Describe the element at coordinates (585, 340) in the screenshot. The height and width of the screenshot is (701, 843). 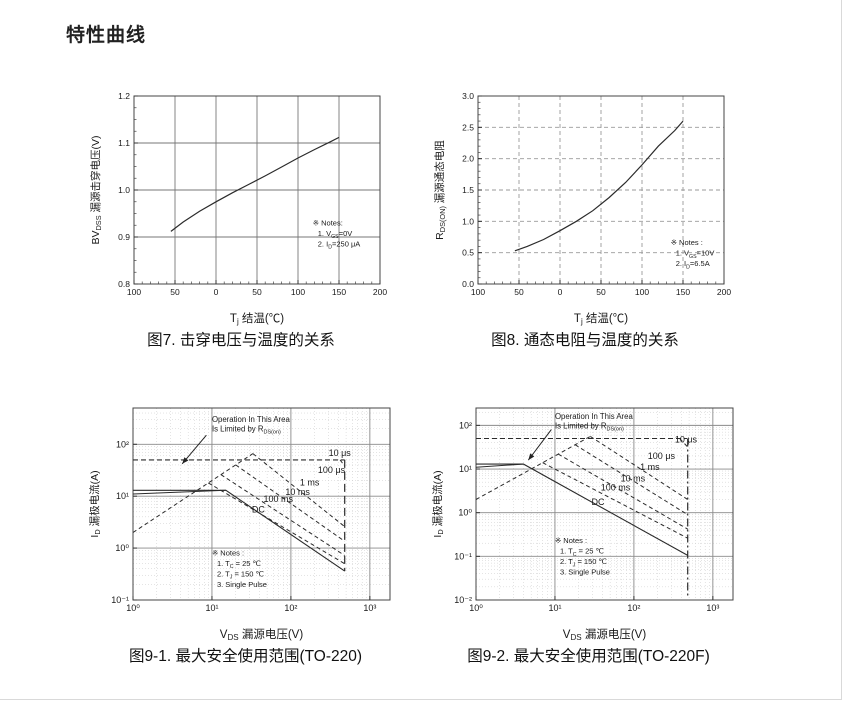
I see `fig8-caption: 图8. 通态电阻与温度的关系` at that location.